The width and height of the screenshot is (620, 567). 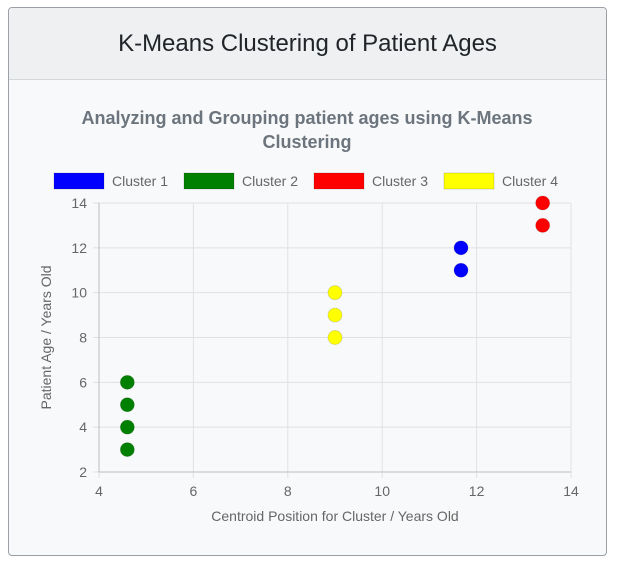 What do you see at coordinates (83, 338) in the screenshot?
I see `y-tick-label: 8` at bounding box center [83, 338].